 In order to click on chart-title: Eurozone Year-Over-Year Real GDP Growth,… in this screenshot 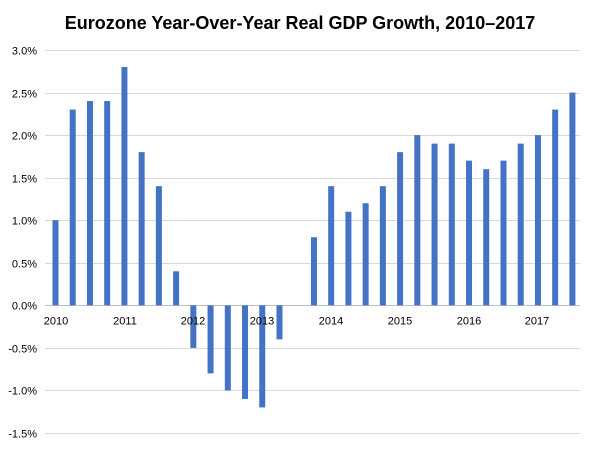, I will do `click(300, 23)`.